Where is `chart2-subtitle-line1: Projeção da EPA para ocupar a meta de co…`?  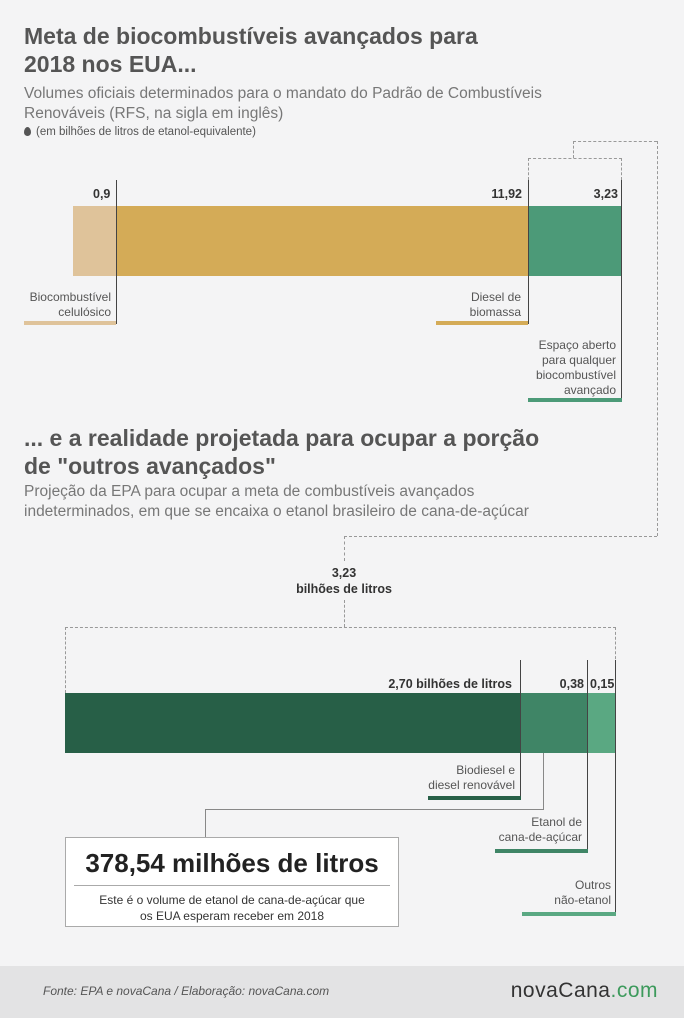
chart2-subtitle-line1: Projeção da EPA para ocupar a meta de co… is located at coordinates (249, 491).